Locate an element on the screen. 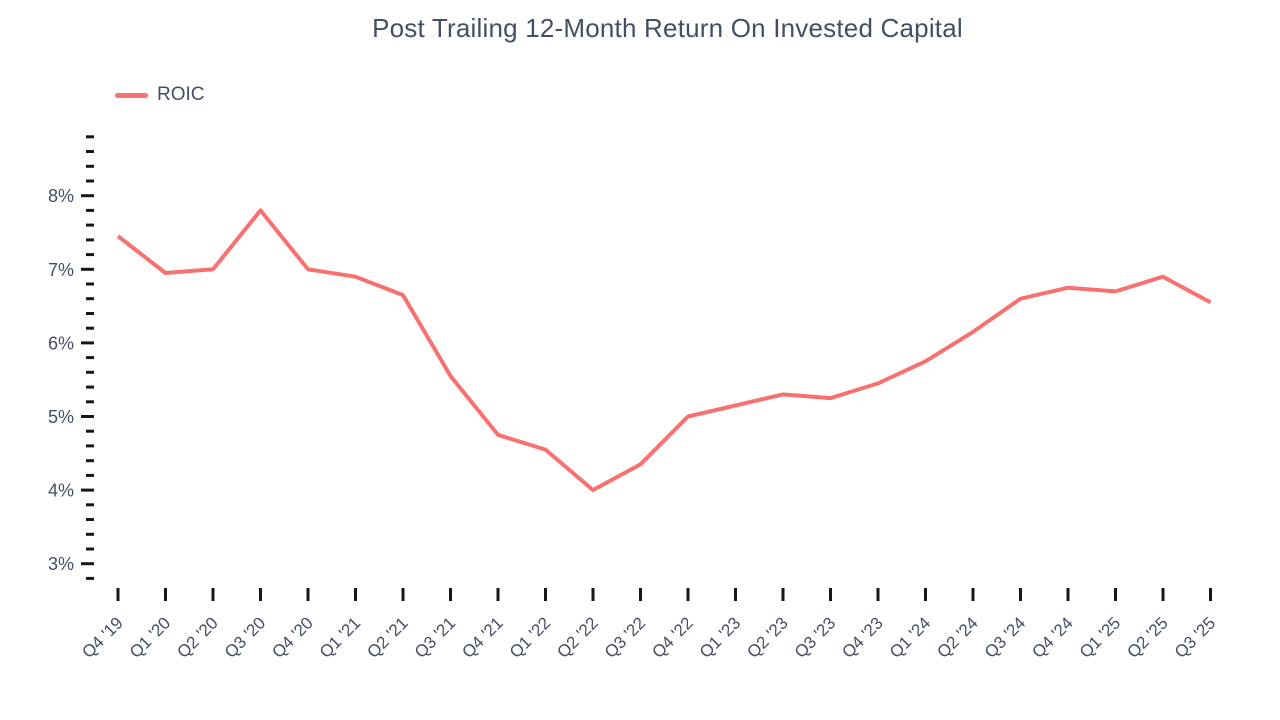 The image size is (1280, 720). x-tick-label: Q2 '24 is located at coordinates (957, 637).